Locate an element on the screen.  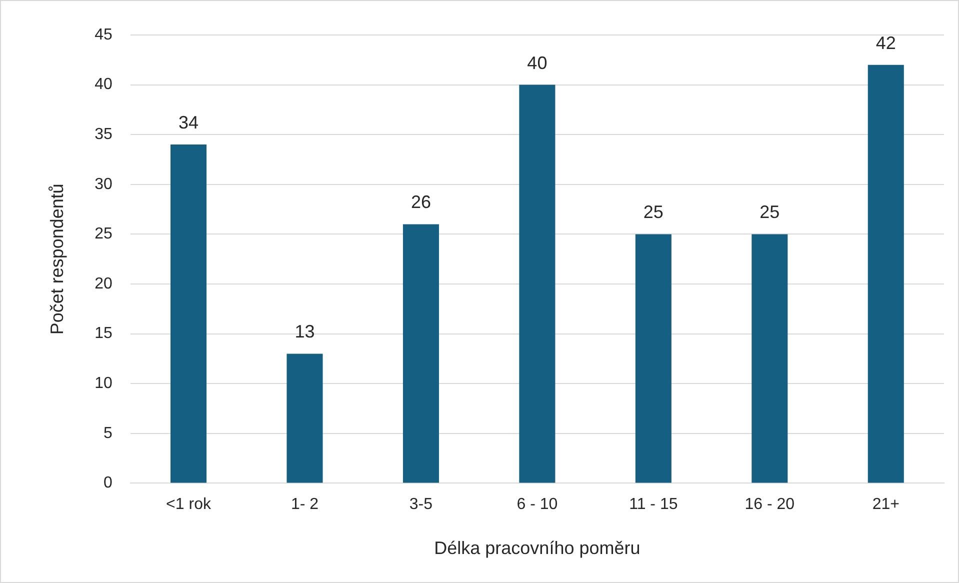
y-tick-label: 15 is located at coordinates (103, 333).